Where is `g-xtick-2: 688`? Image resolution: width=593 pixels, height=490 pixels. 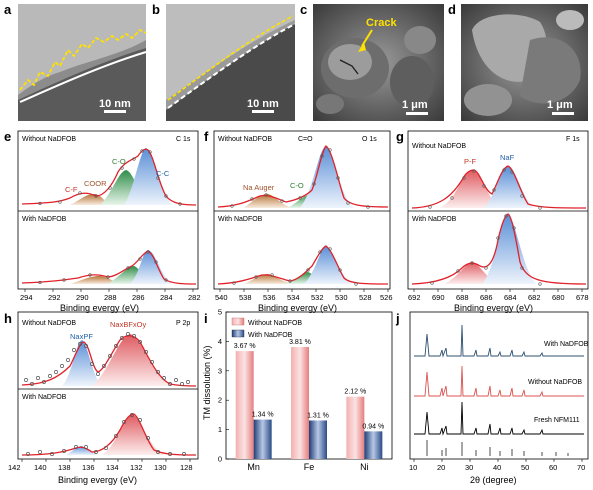 g-xtick-2: 688 is located at coordinates (462, 297).